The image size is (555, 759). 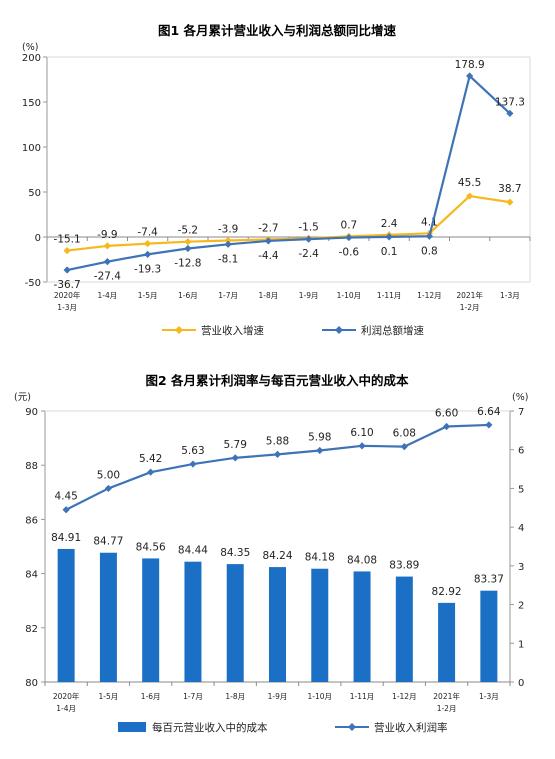 I want to click on chart1-y-tick-label: 50, so click(x=34, y=193).